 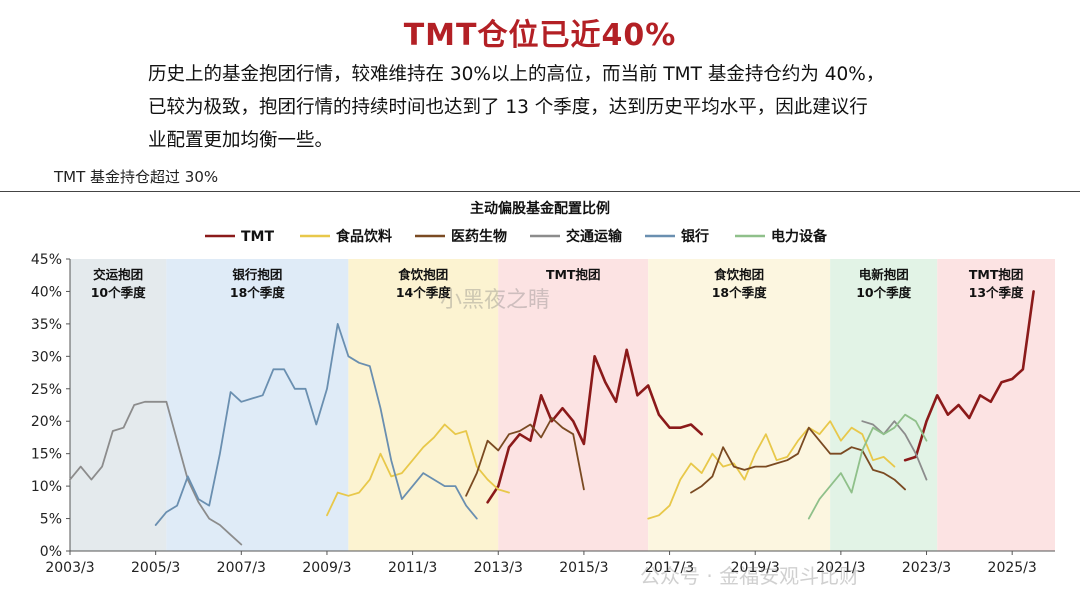 I want to click on y-tick-label: 20%, so click(x=46, y=422).